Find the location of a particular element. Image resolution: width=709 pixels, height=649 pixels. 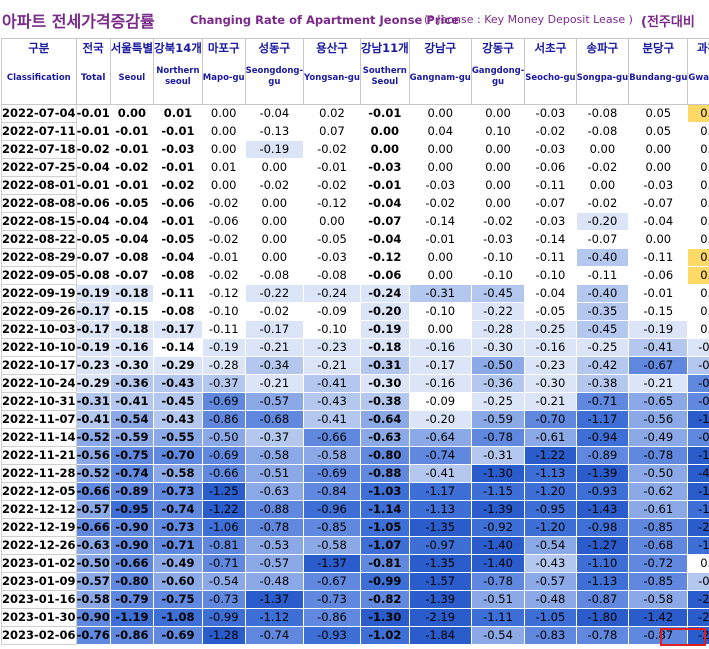

row-date: 2022-12-12 is located at coordinates (39, 509).